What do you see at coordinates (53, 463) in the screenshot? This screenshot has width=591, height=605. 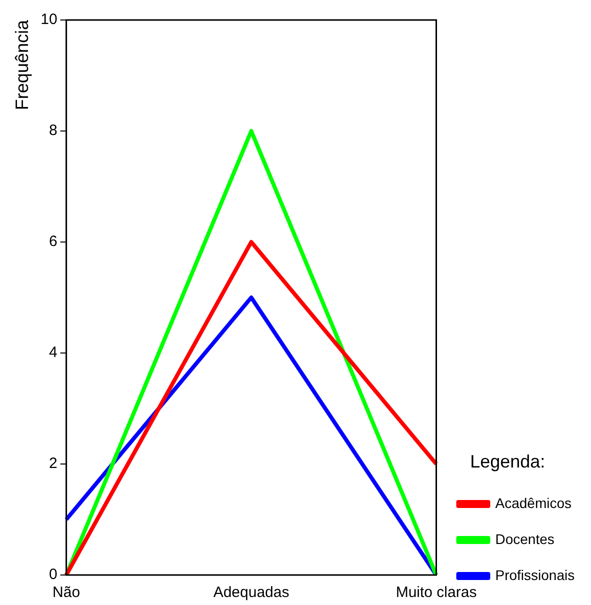 I see `y-tick-label: 2` at bounding box center [53, 463].